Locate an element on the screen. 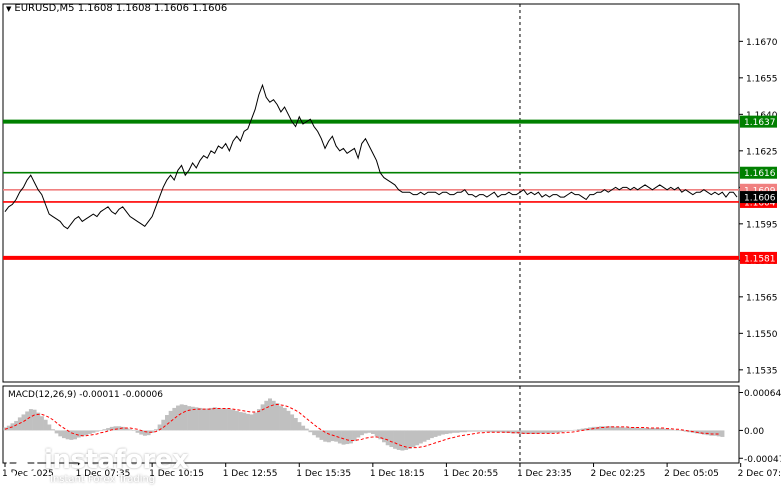 Image resolution: width=781 pixels, height=493 pixels. level-label: 1.1637 is located at coordinates (760, 123).